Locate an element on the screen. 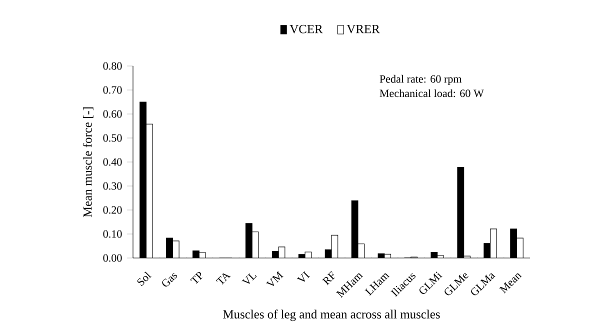 This screenshot has width=607, height=331. y-tick-label: 0.80 is located at coordinates (112, 66).